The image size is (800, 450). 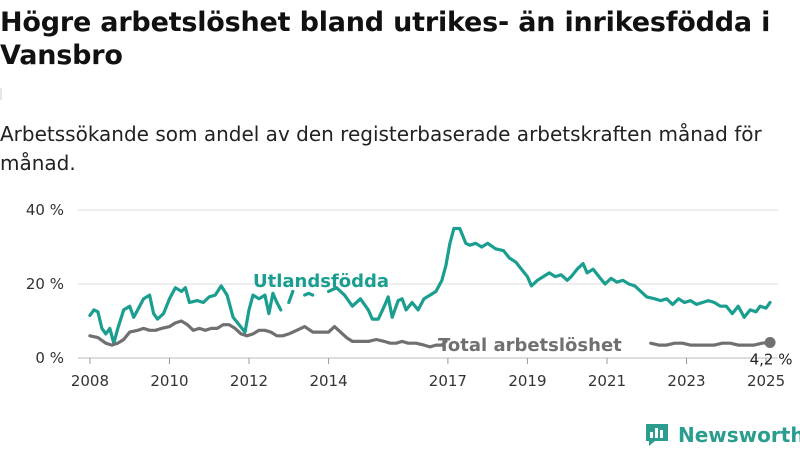 What do you see at coordinates (49, 358) in the screenshot?
I see `y-tick-label: 0 %` at bounding box center [49, 358].